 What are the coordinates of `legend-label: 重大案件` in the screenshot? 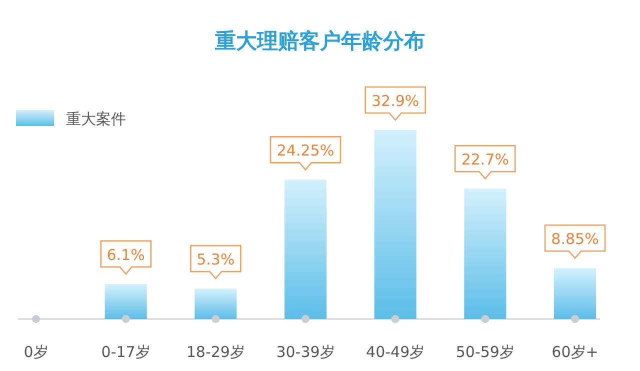 It's located at (96, 119).